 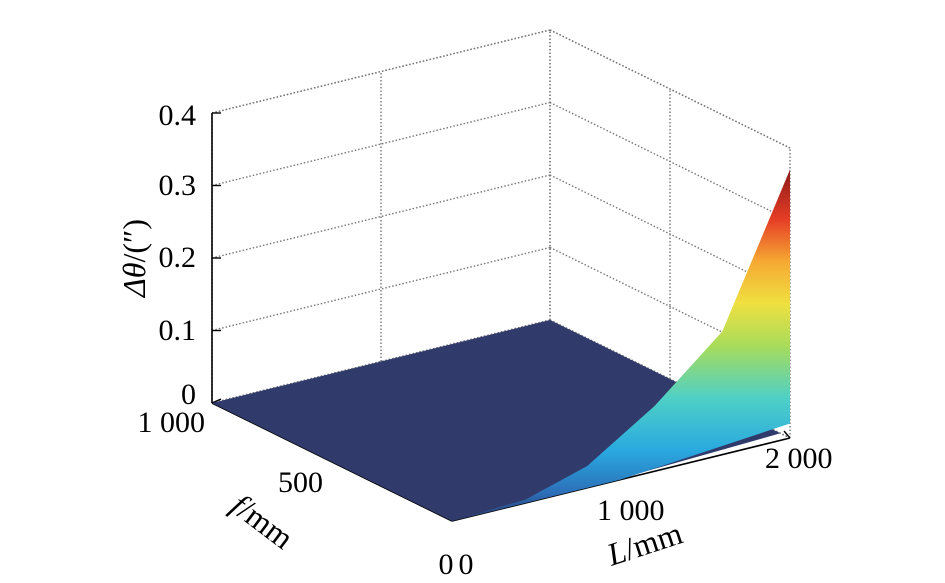 I want to click on z-tick-0.4: 0.4, so click(x=178, y=115).